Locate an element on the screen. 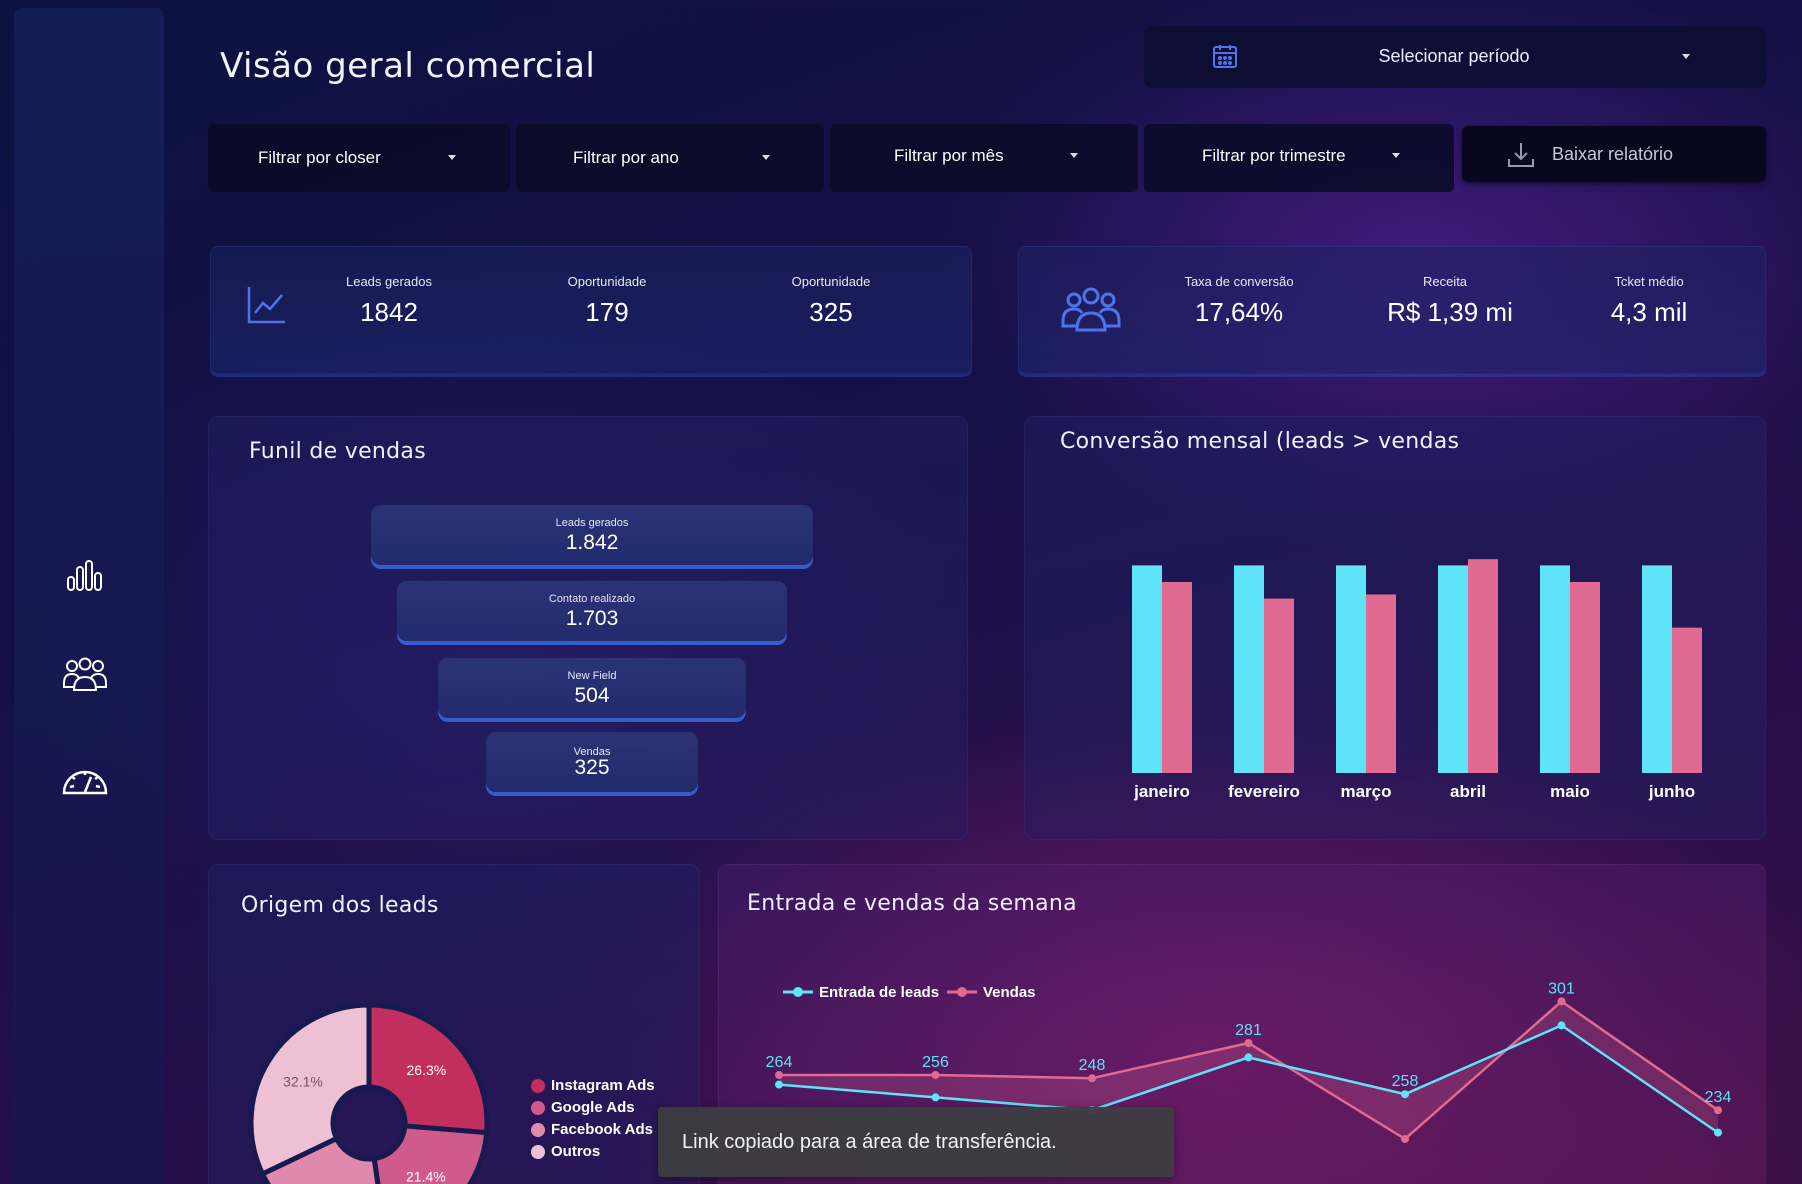  monthly-bar-chart: janeiro fevereiro março abril maio junho is located at coordinates (1417, 680).